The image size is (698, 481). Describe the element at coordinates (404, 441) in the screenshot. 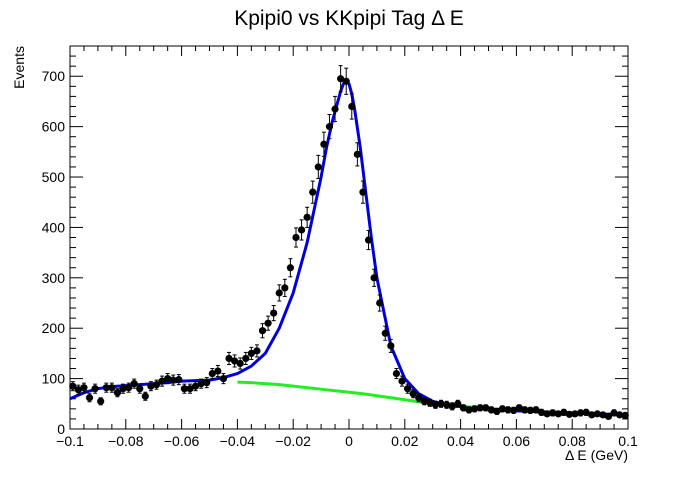

I see `x-tick-label: 0.02` at that location.